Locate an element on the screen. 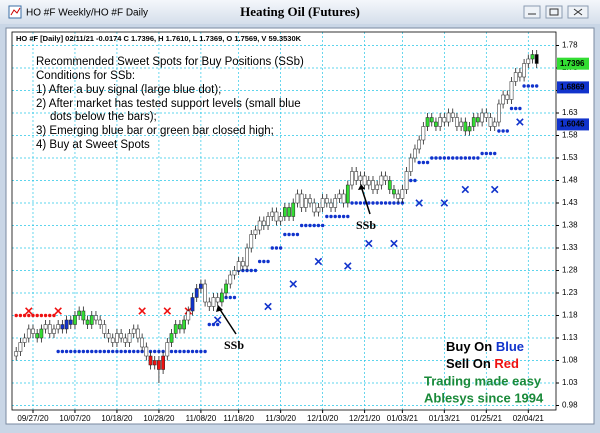 This screenshot has width=600, height=433. x-tick-label: 10/28/20 is located at coordinates (159, 418).